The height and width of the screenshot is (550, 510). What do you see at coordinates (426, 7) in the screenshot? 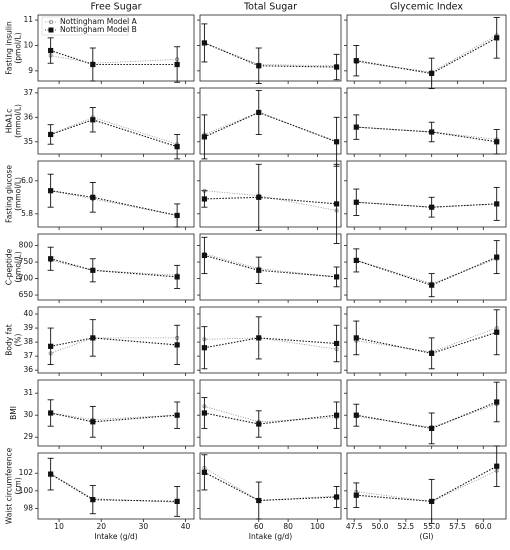
I see `column-title: Glycemic Index` at bounding box center [426, 7].